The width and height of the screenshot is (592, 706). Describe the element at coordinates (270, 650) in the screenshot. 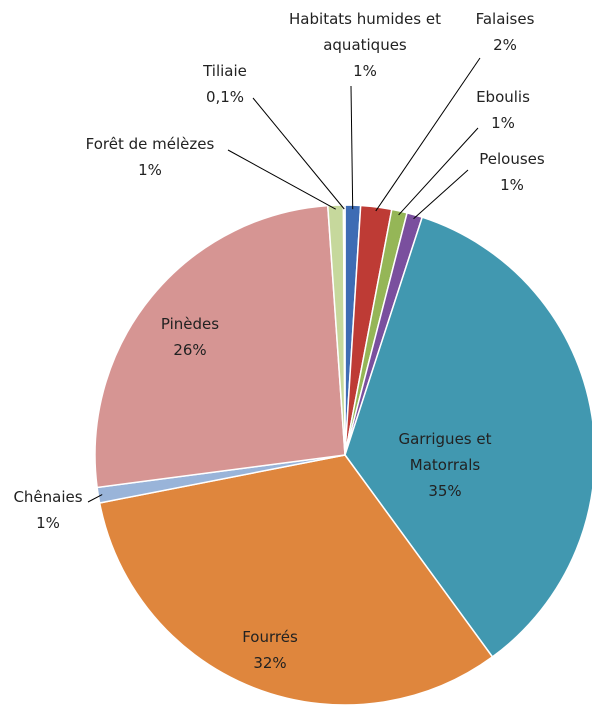

I see `data-label: Fourrés 32%` at that location.